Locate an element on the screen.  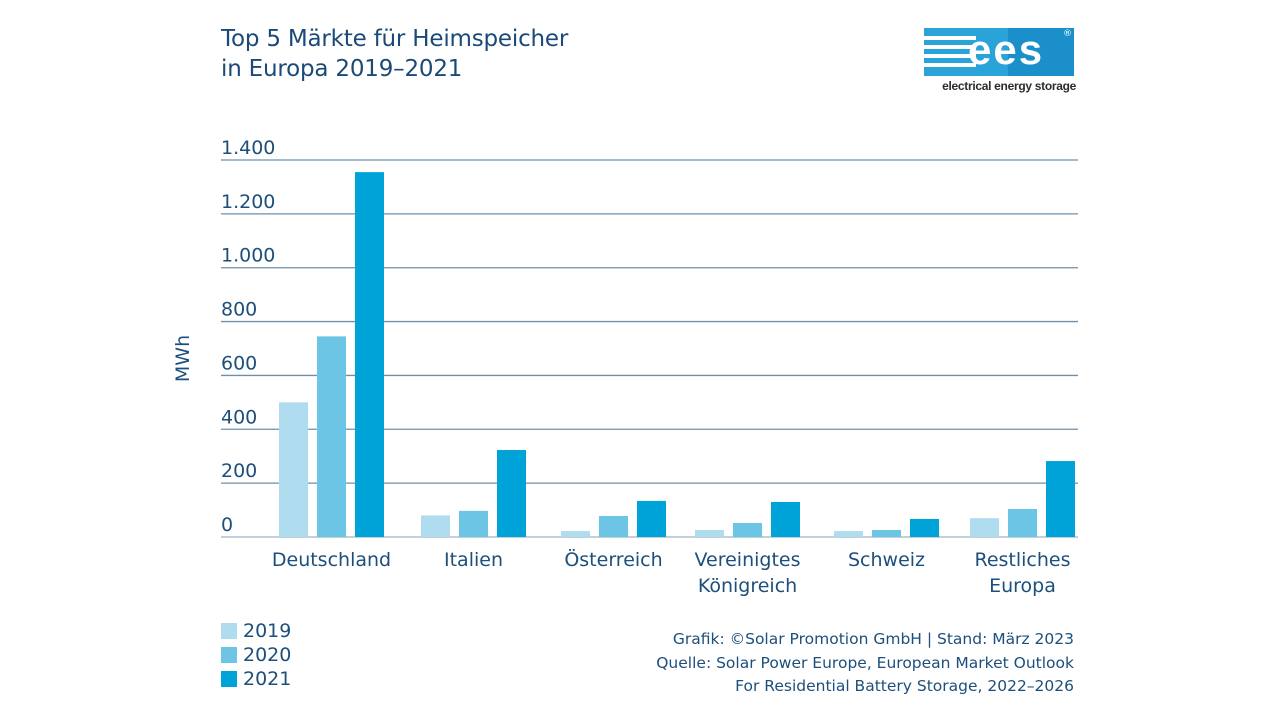
y-tick-label-1200: 1.200 is located at coordinates (248, 202).